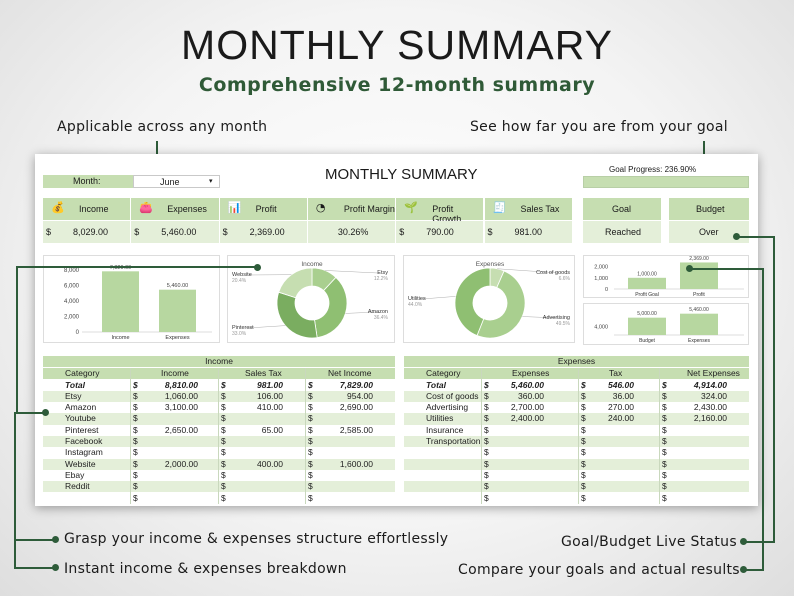  What do you see at coordinates (565, 279) in the screenshot?
I see `slice-percent: 6.6%` at bounding box center [565, 279].